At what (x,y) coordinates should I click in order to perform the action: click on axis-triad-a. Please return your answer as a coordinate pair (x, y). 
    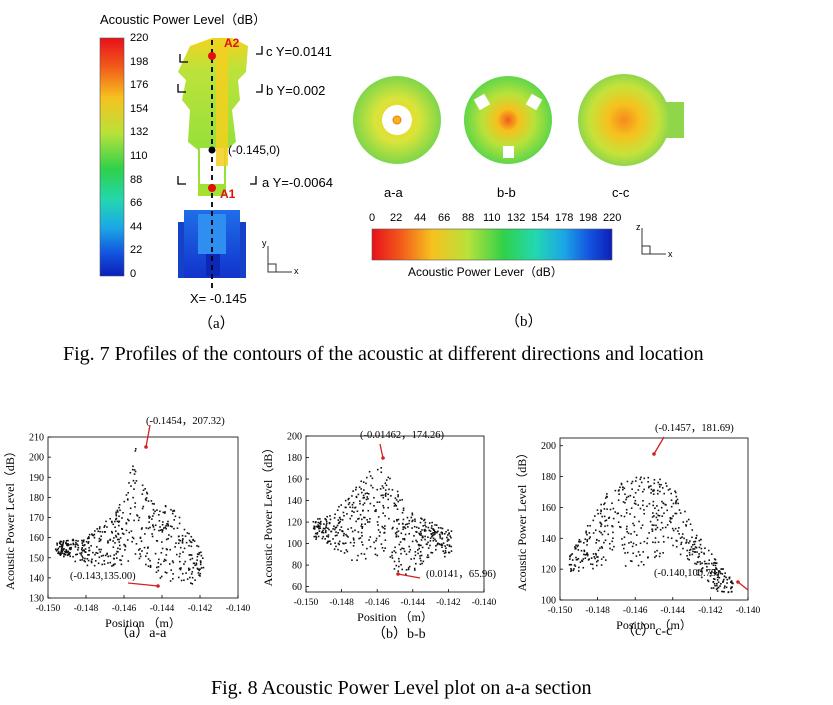
    Looking at the image, I should click on (279, 259).